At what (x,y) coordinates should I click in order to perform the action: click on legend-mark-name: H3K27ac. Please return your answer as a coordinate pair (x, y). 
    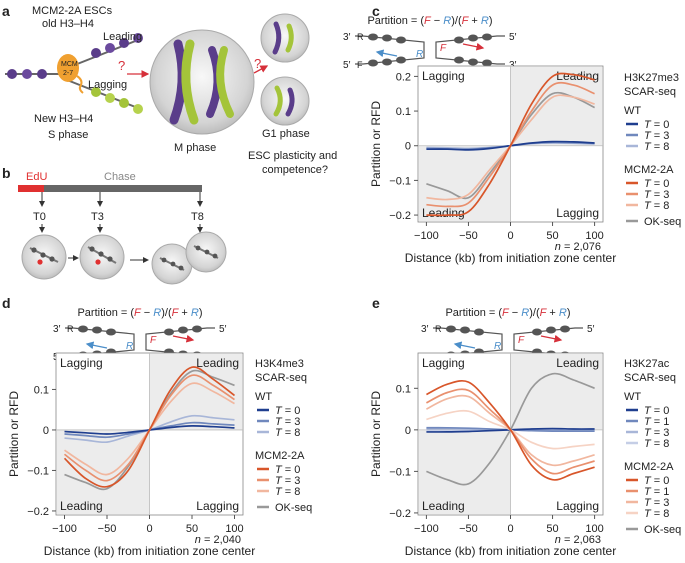
    Looking at the image, I should click on (647, 364).